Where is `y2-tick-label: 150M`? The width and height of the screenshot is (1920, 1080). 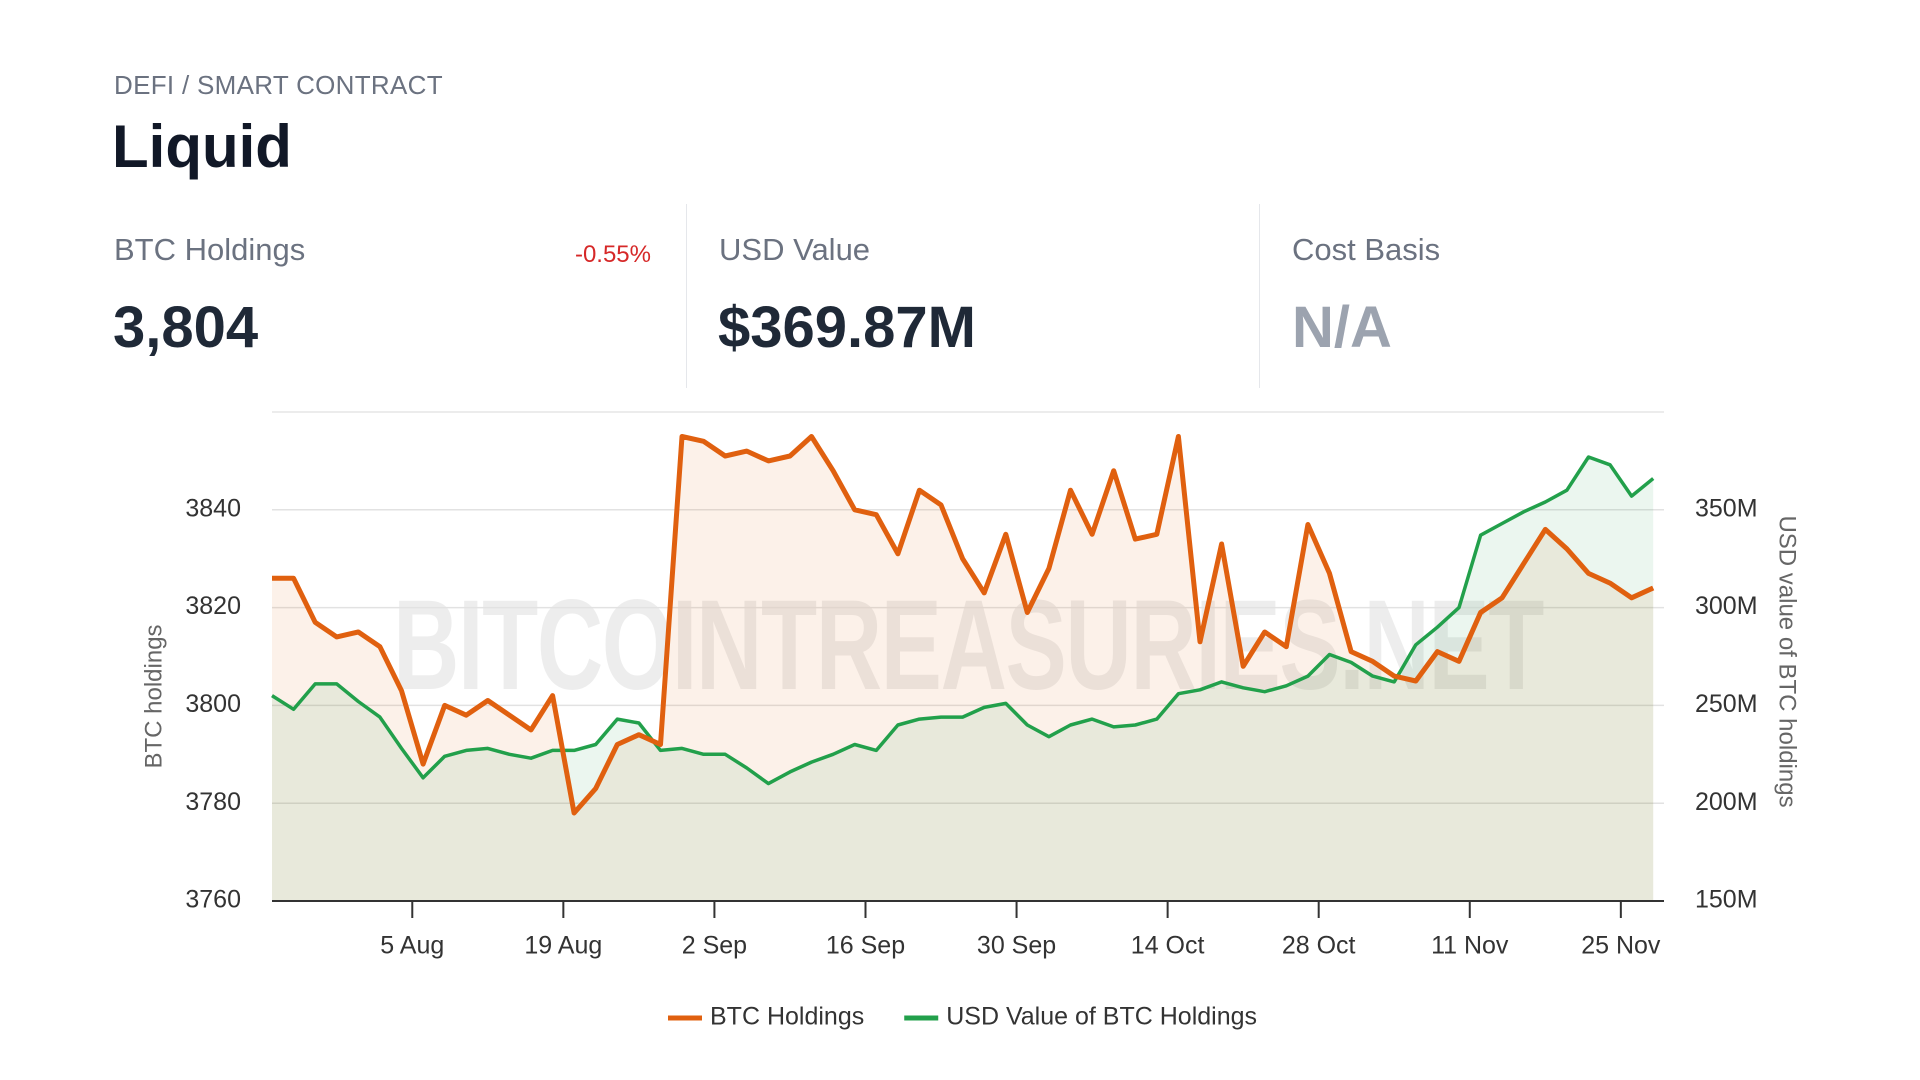
y2-tick-label: 150M is located at coordinates (1726, 900).